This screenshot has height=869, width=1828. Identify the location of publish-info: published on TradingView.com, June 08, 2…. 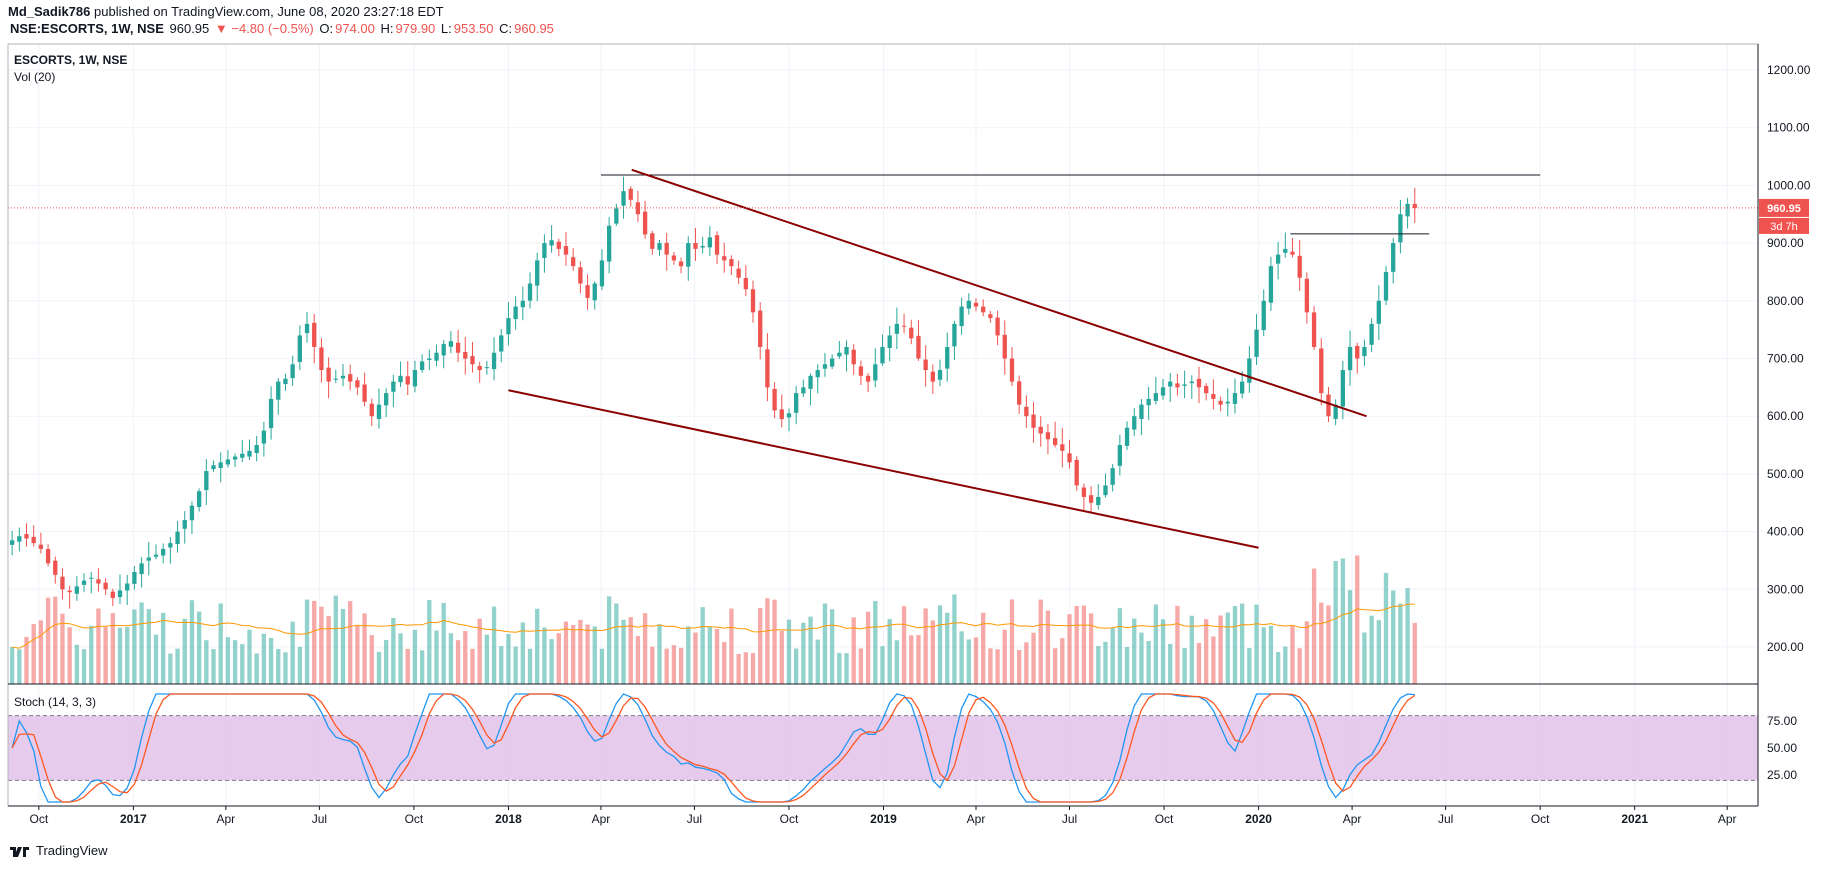
(269, 11).